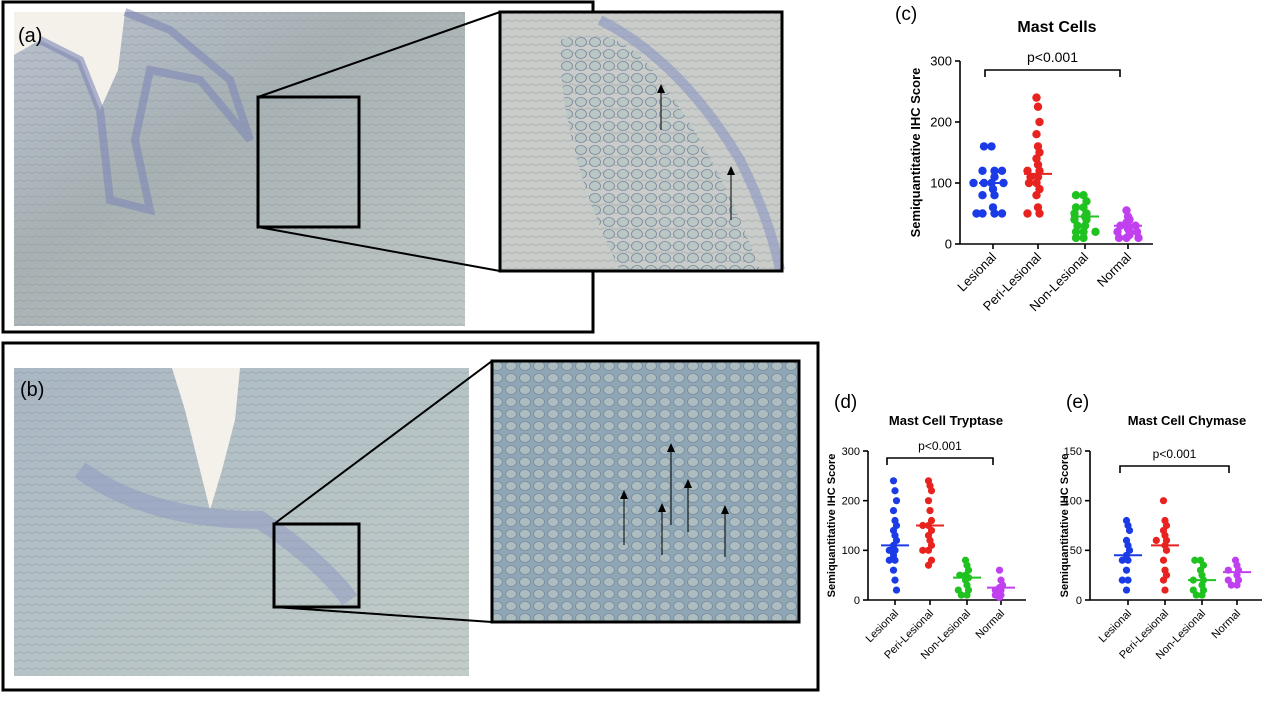  I want to click on stain-band, so click(691, 143).